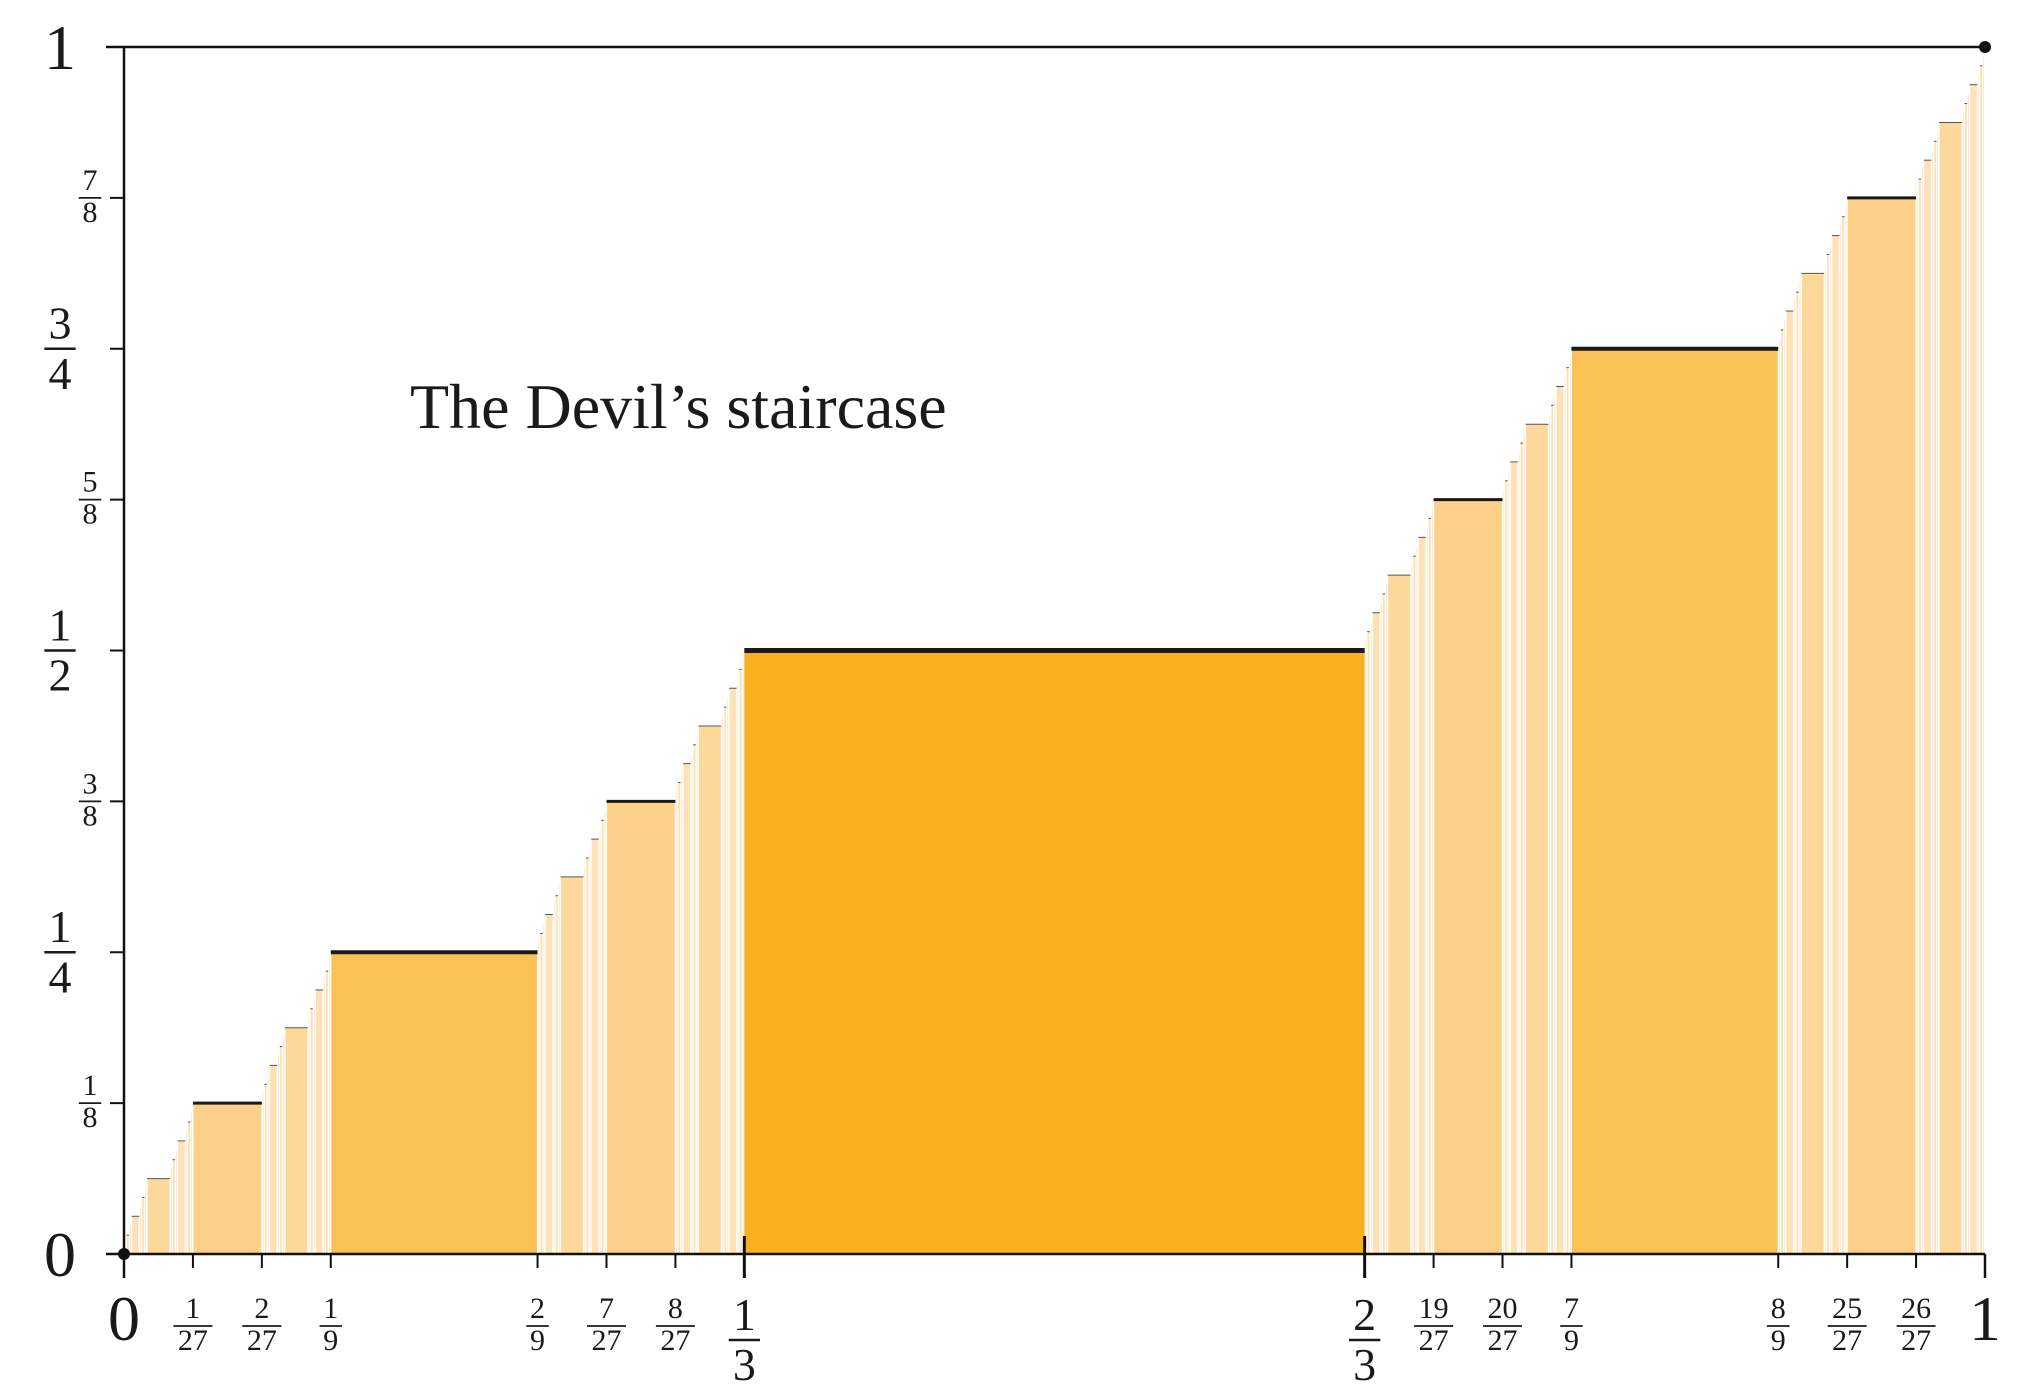 Image resolution: width=2019 pixels, height=1392 pixels. Describe the element at coordinates (90, 1085) in the screenshot. I see `y-label-1-8-numerator: 1` at that location.